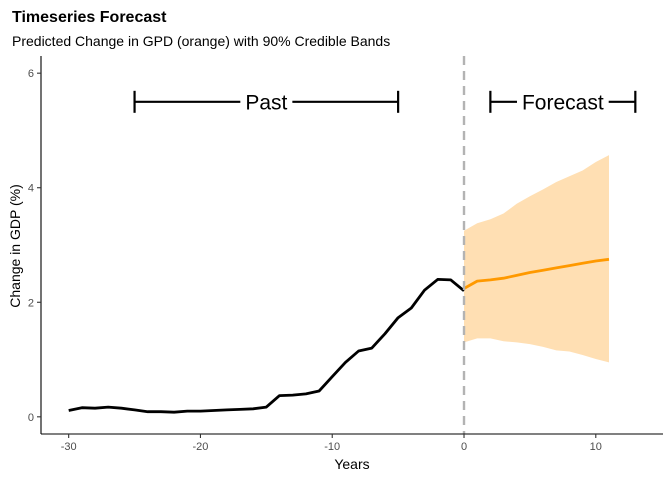 This screenshot has height=480, width=672. What do you see at coordinates (351, 464) in the screenshot?
I see `x-axis-title: Years` at bounding box center [351, 464].